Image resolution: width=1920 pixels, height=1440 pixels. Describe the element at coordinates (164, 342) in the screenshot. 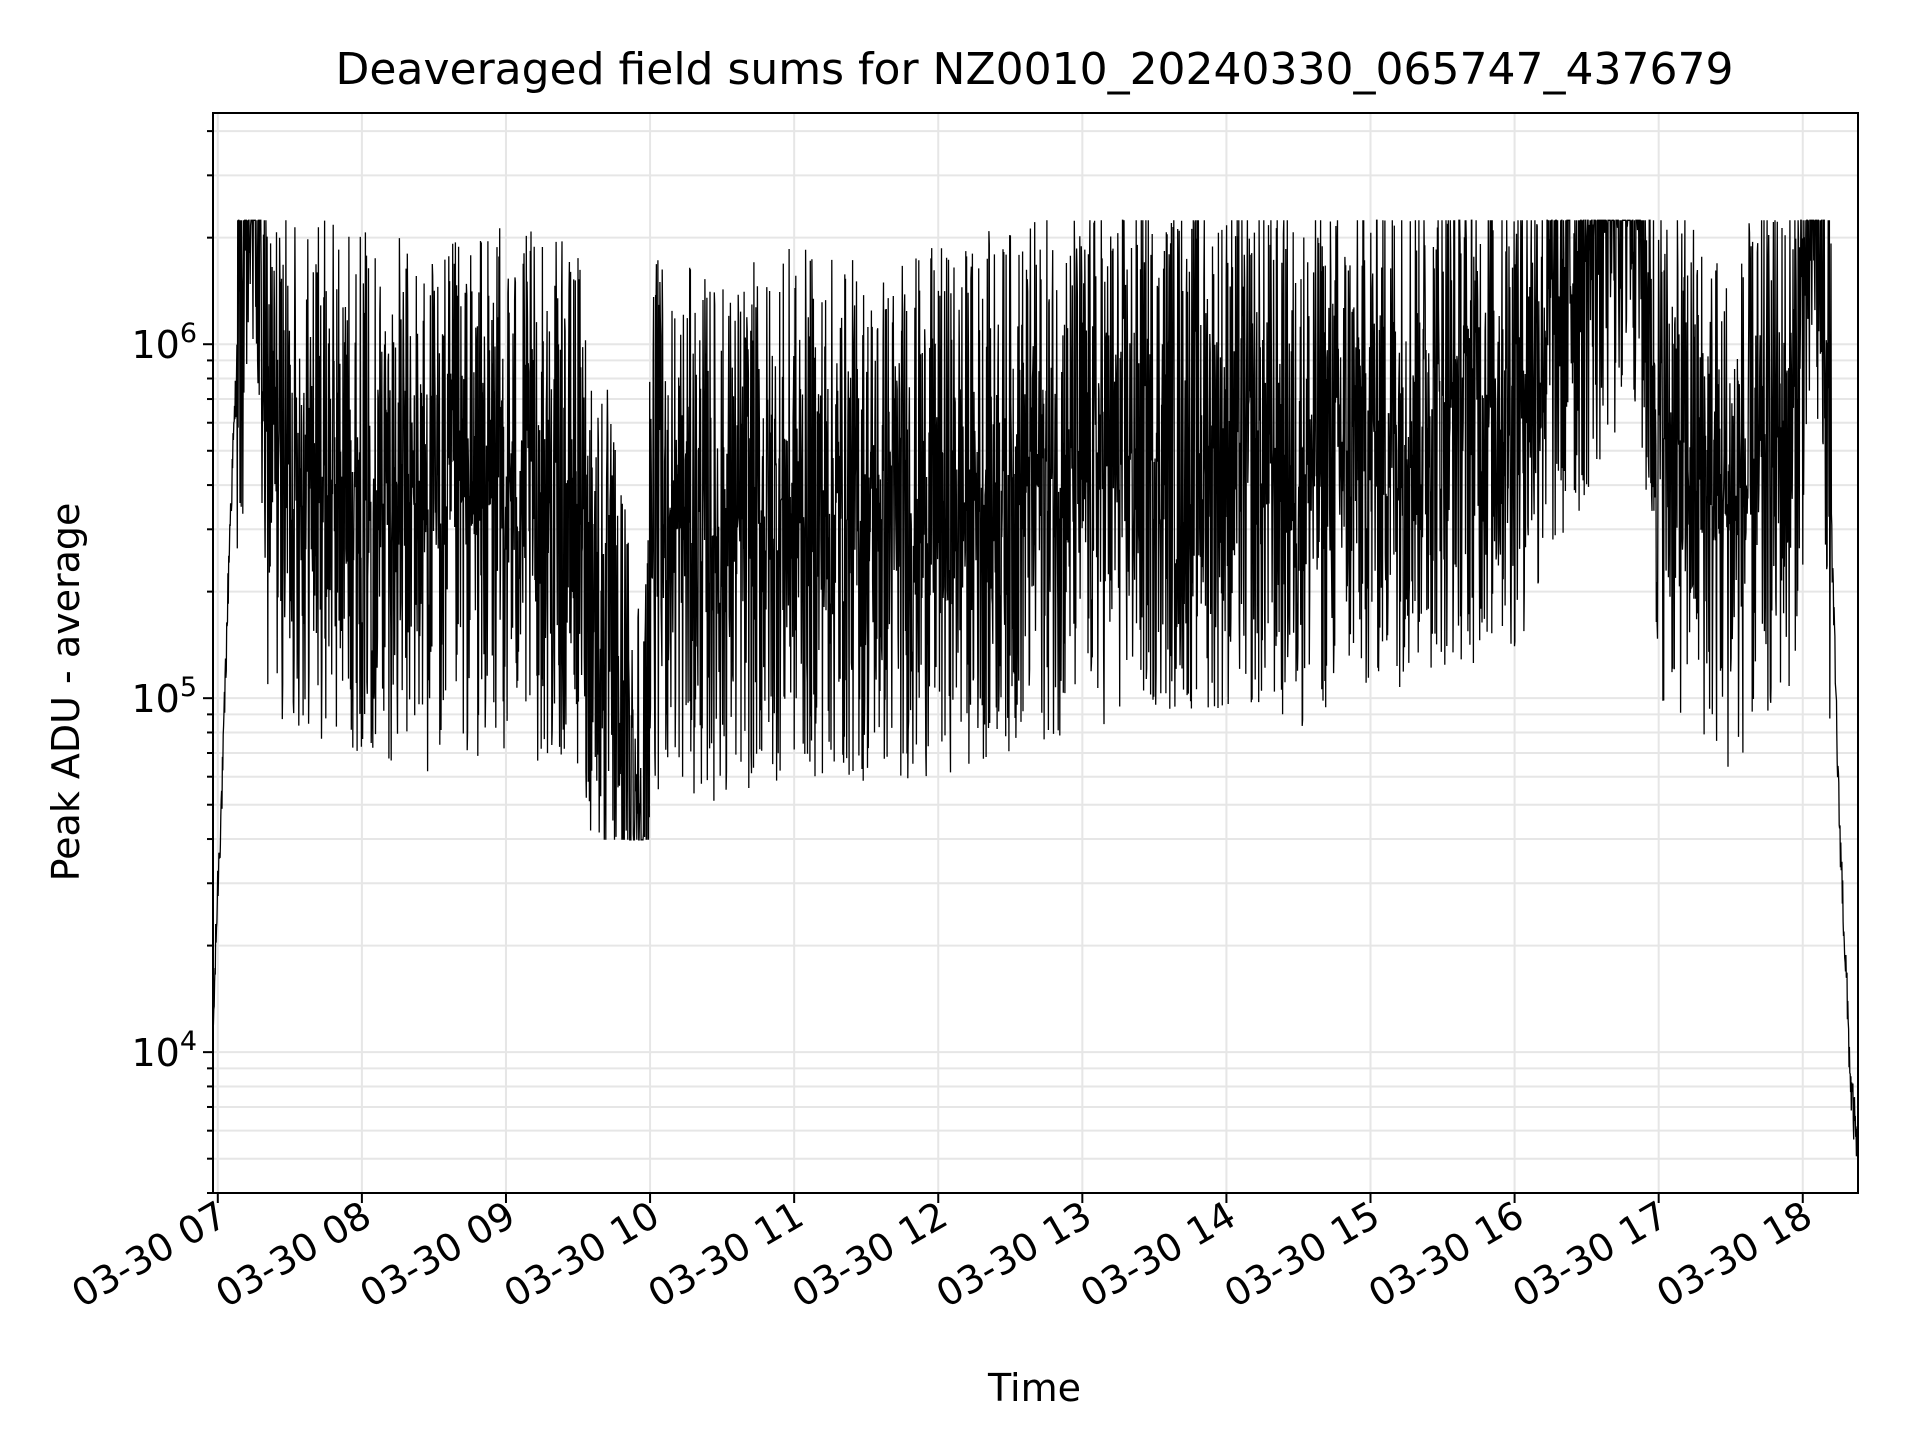

I see `y-tick-label: 106` at that location.